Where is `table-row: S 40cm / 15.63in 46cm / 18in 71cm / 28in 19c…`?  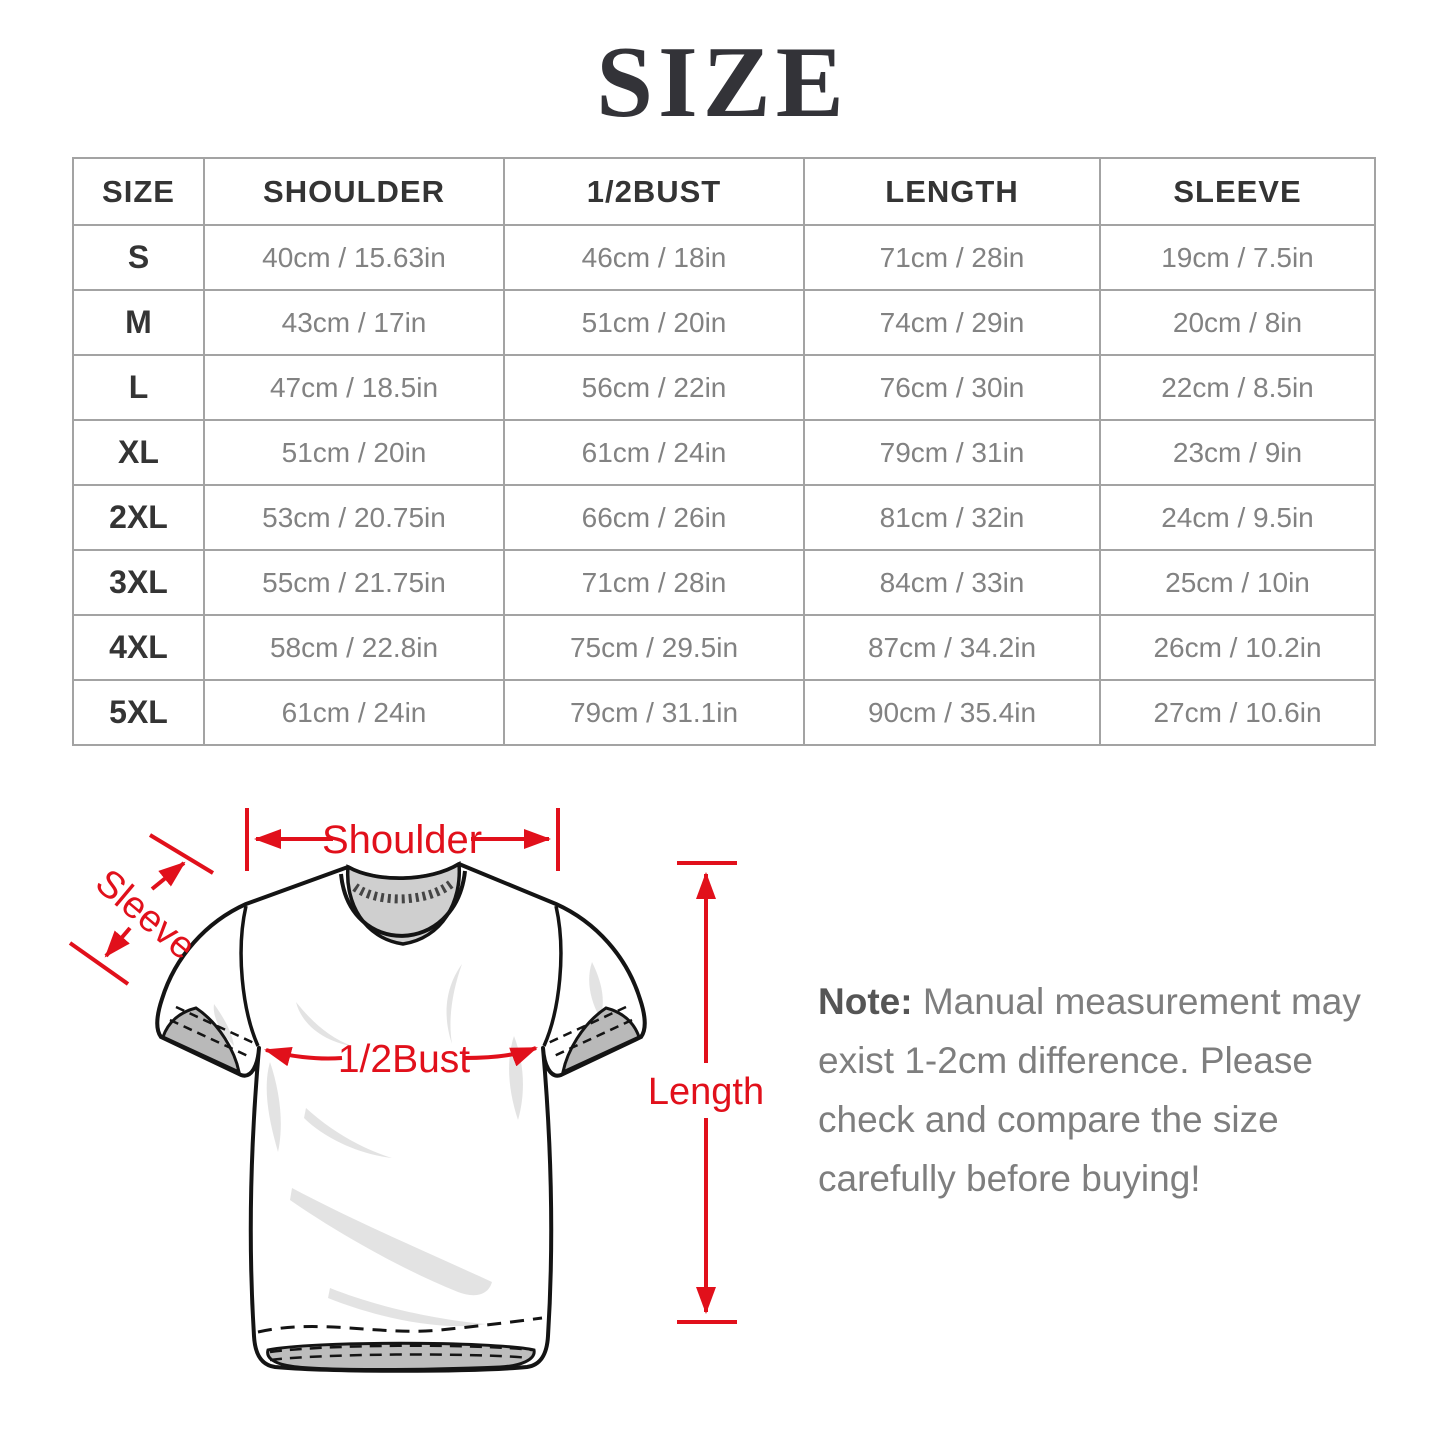 table-row: S 40cm / 15.63in 46cm / 18in 71cm / 28in 19c… is located at coordinates (724, 257).